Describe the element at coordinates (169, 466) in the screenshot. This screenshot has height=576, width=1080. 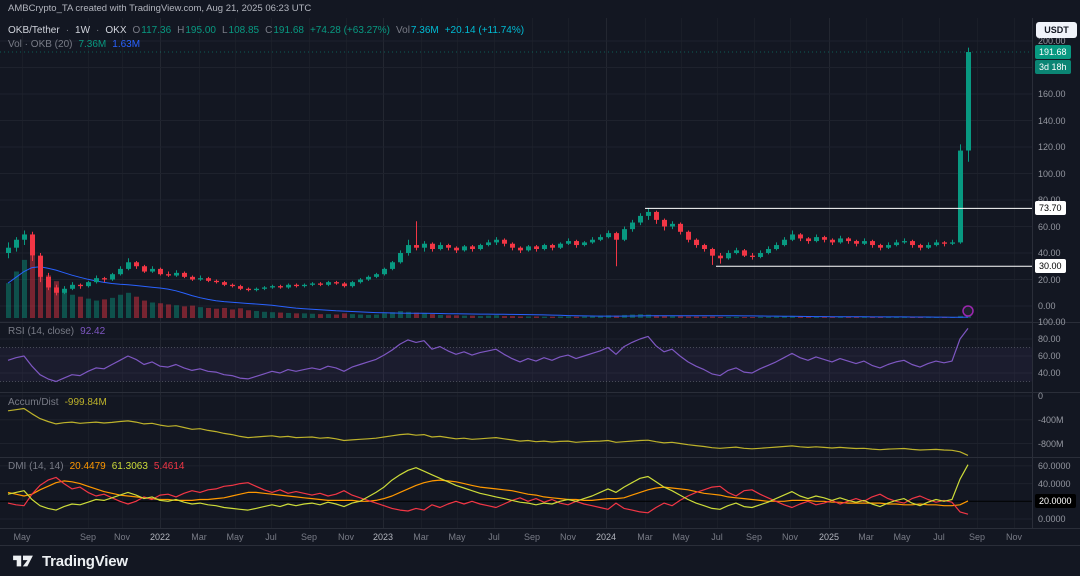
I see `dmi-minusdi-value: 5.4614` at that location.